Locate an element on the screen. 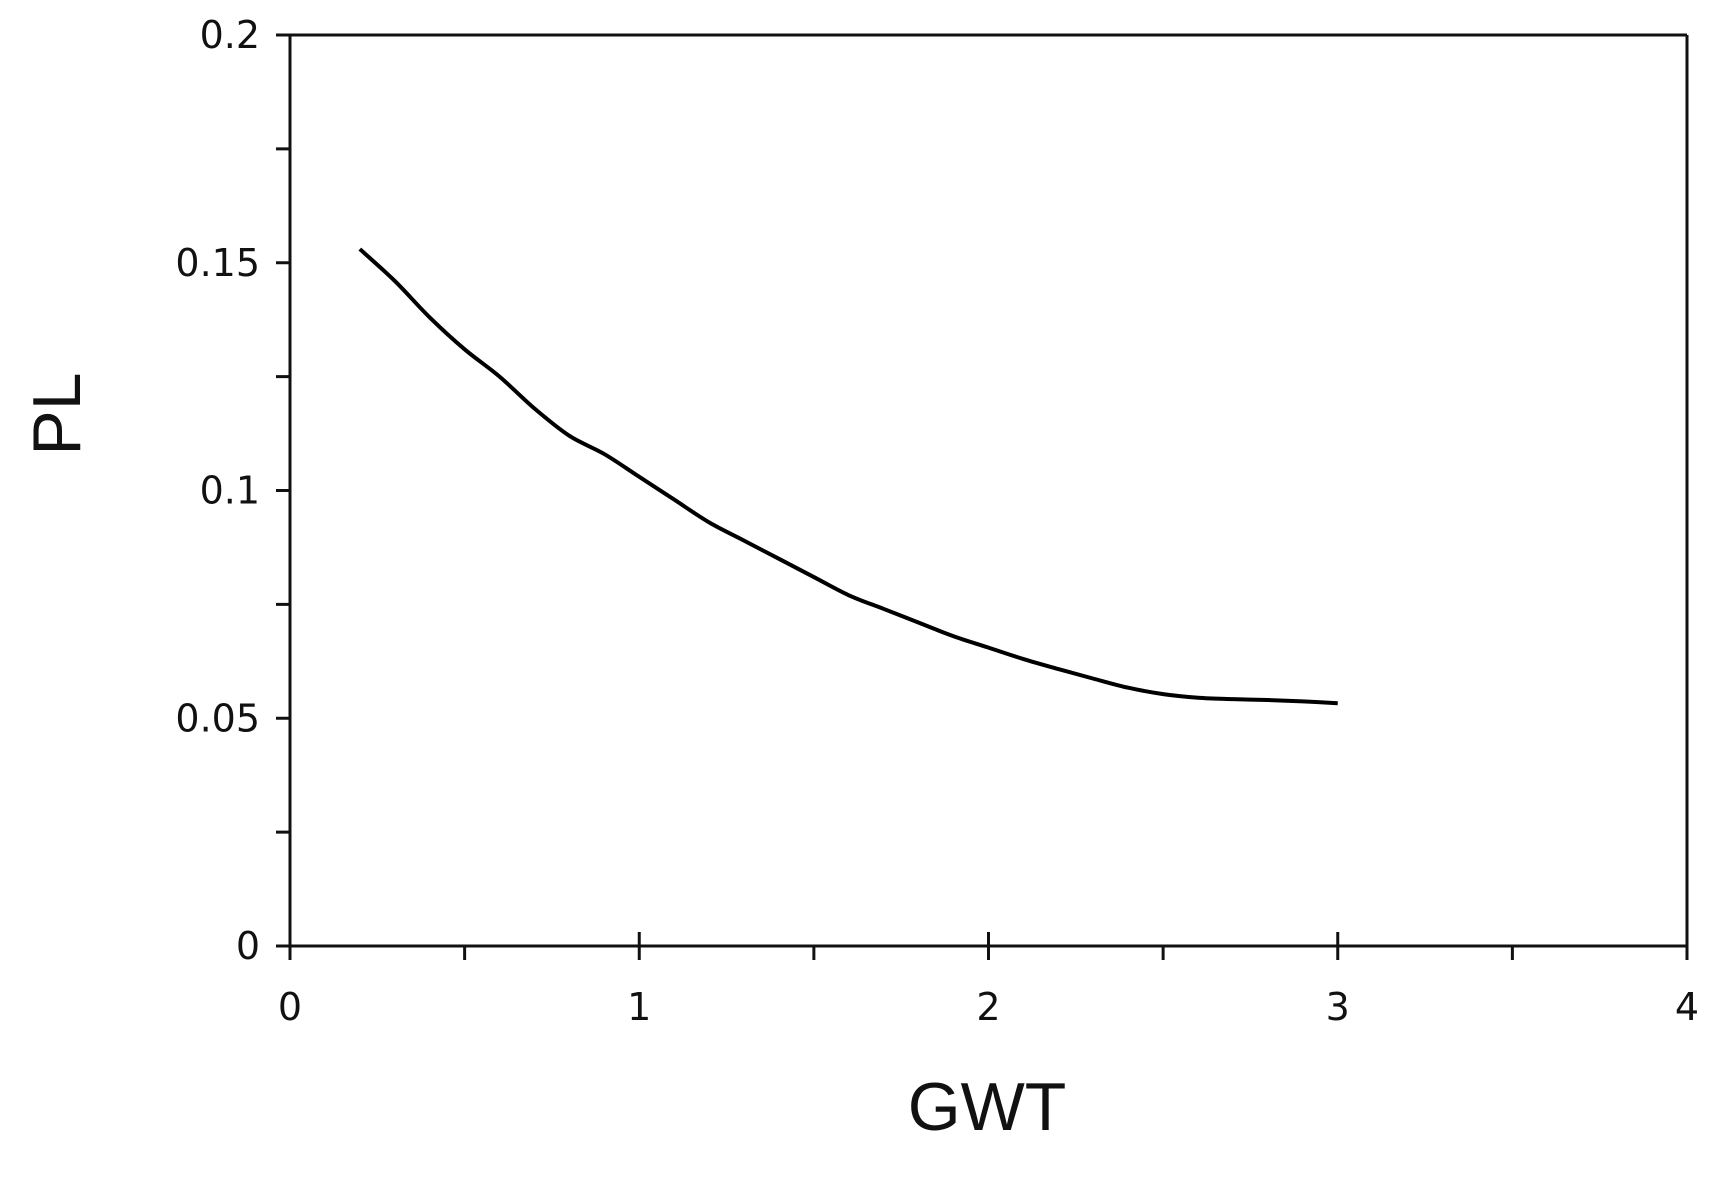  y-tick-label: 0.2 is located at coordinates (230, 35).